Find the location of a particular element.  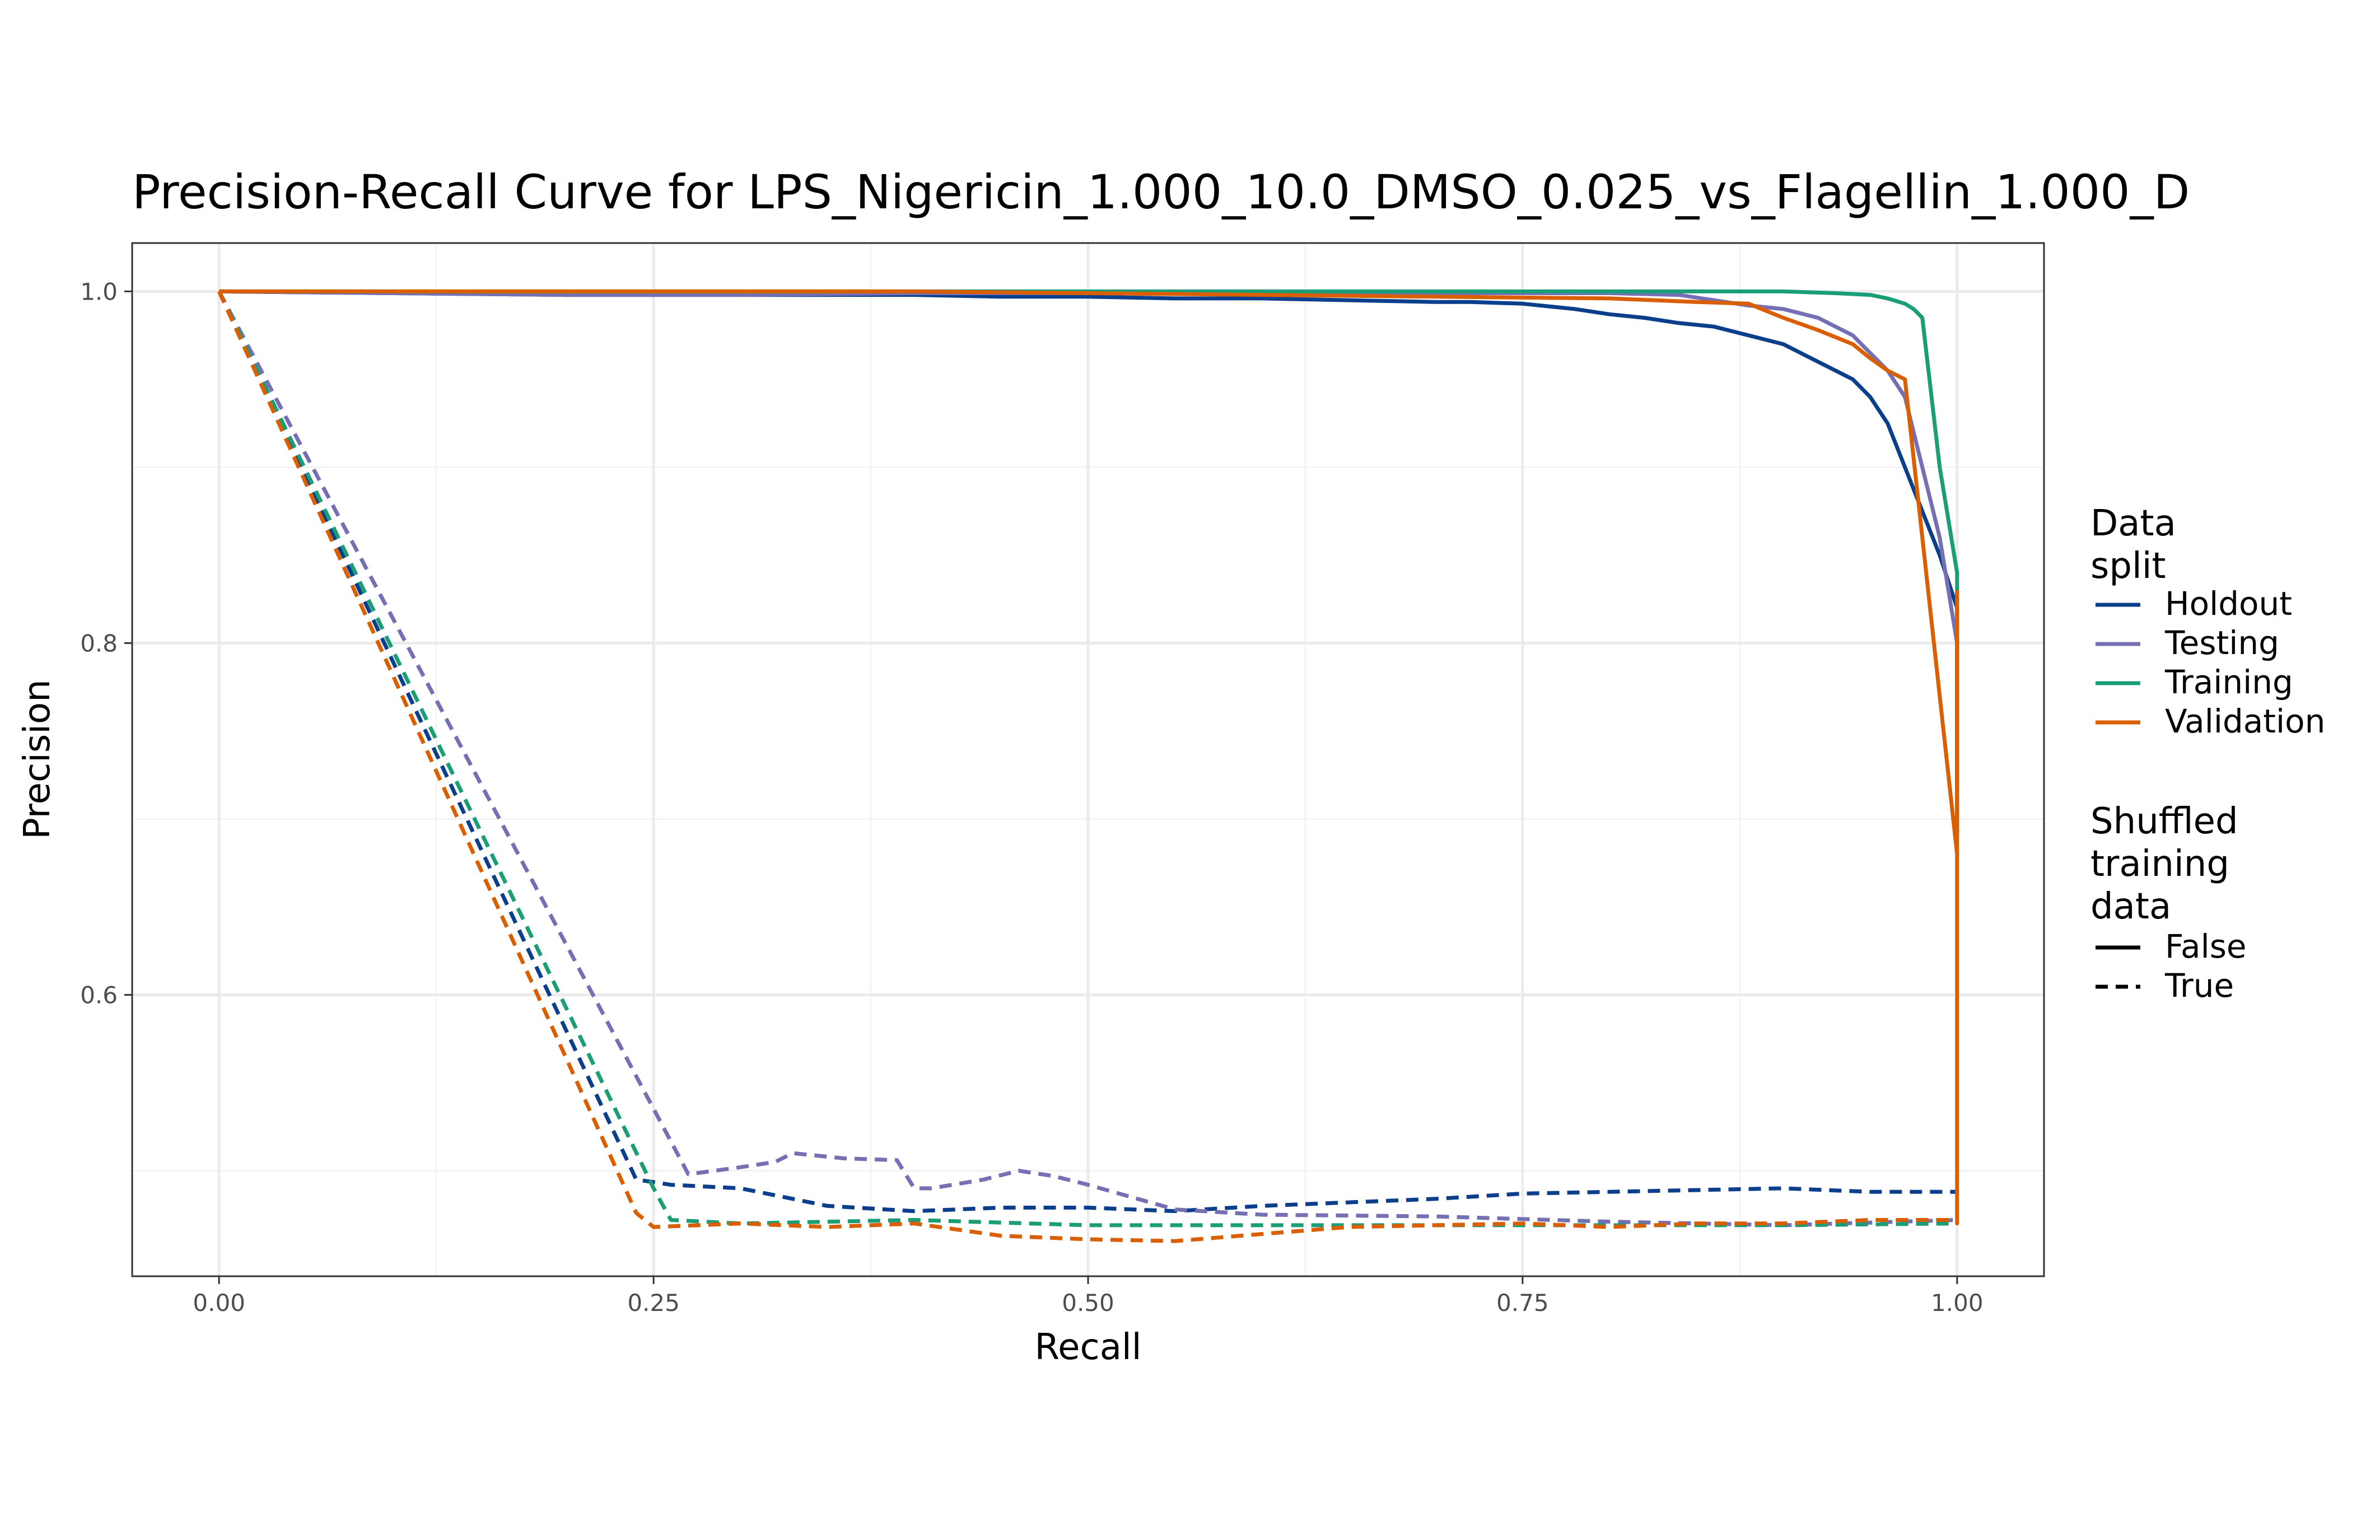

x-tick-label: 0.25 is located at coordinates (654, 1303).